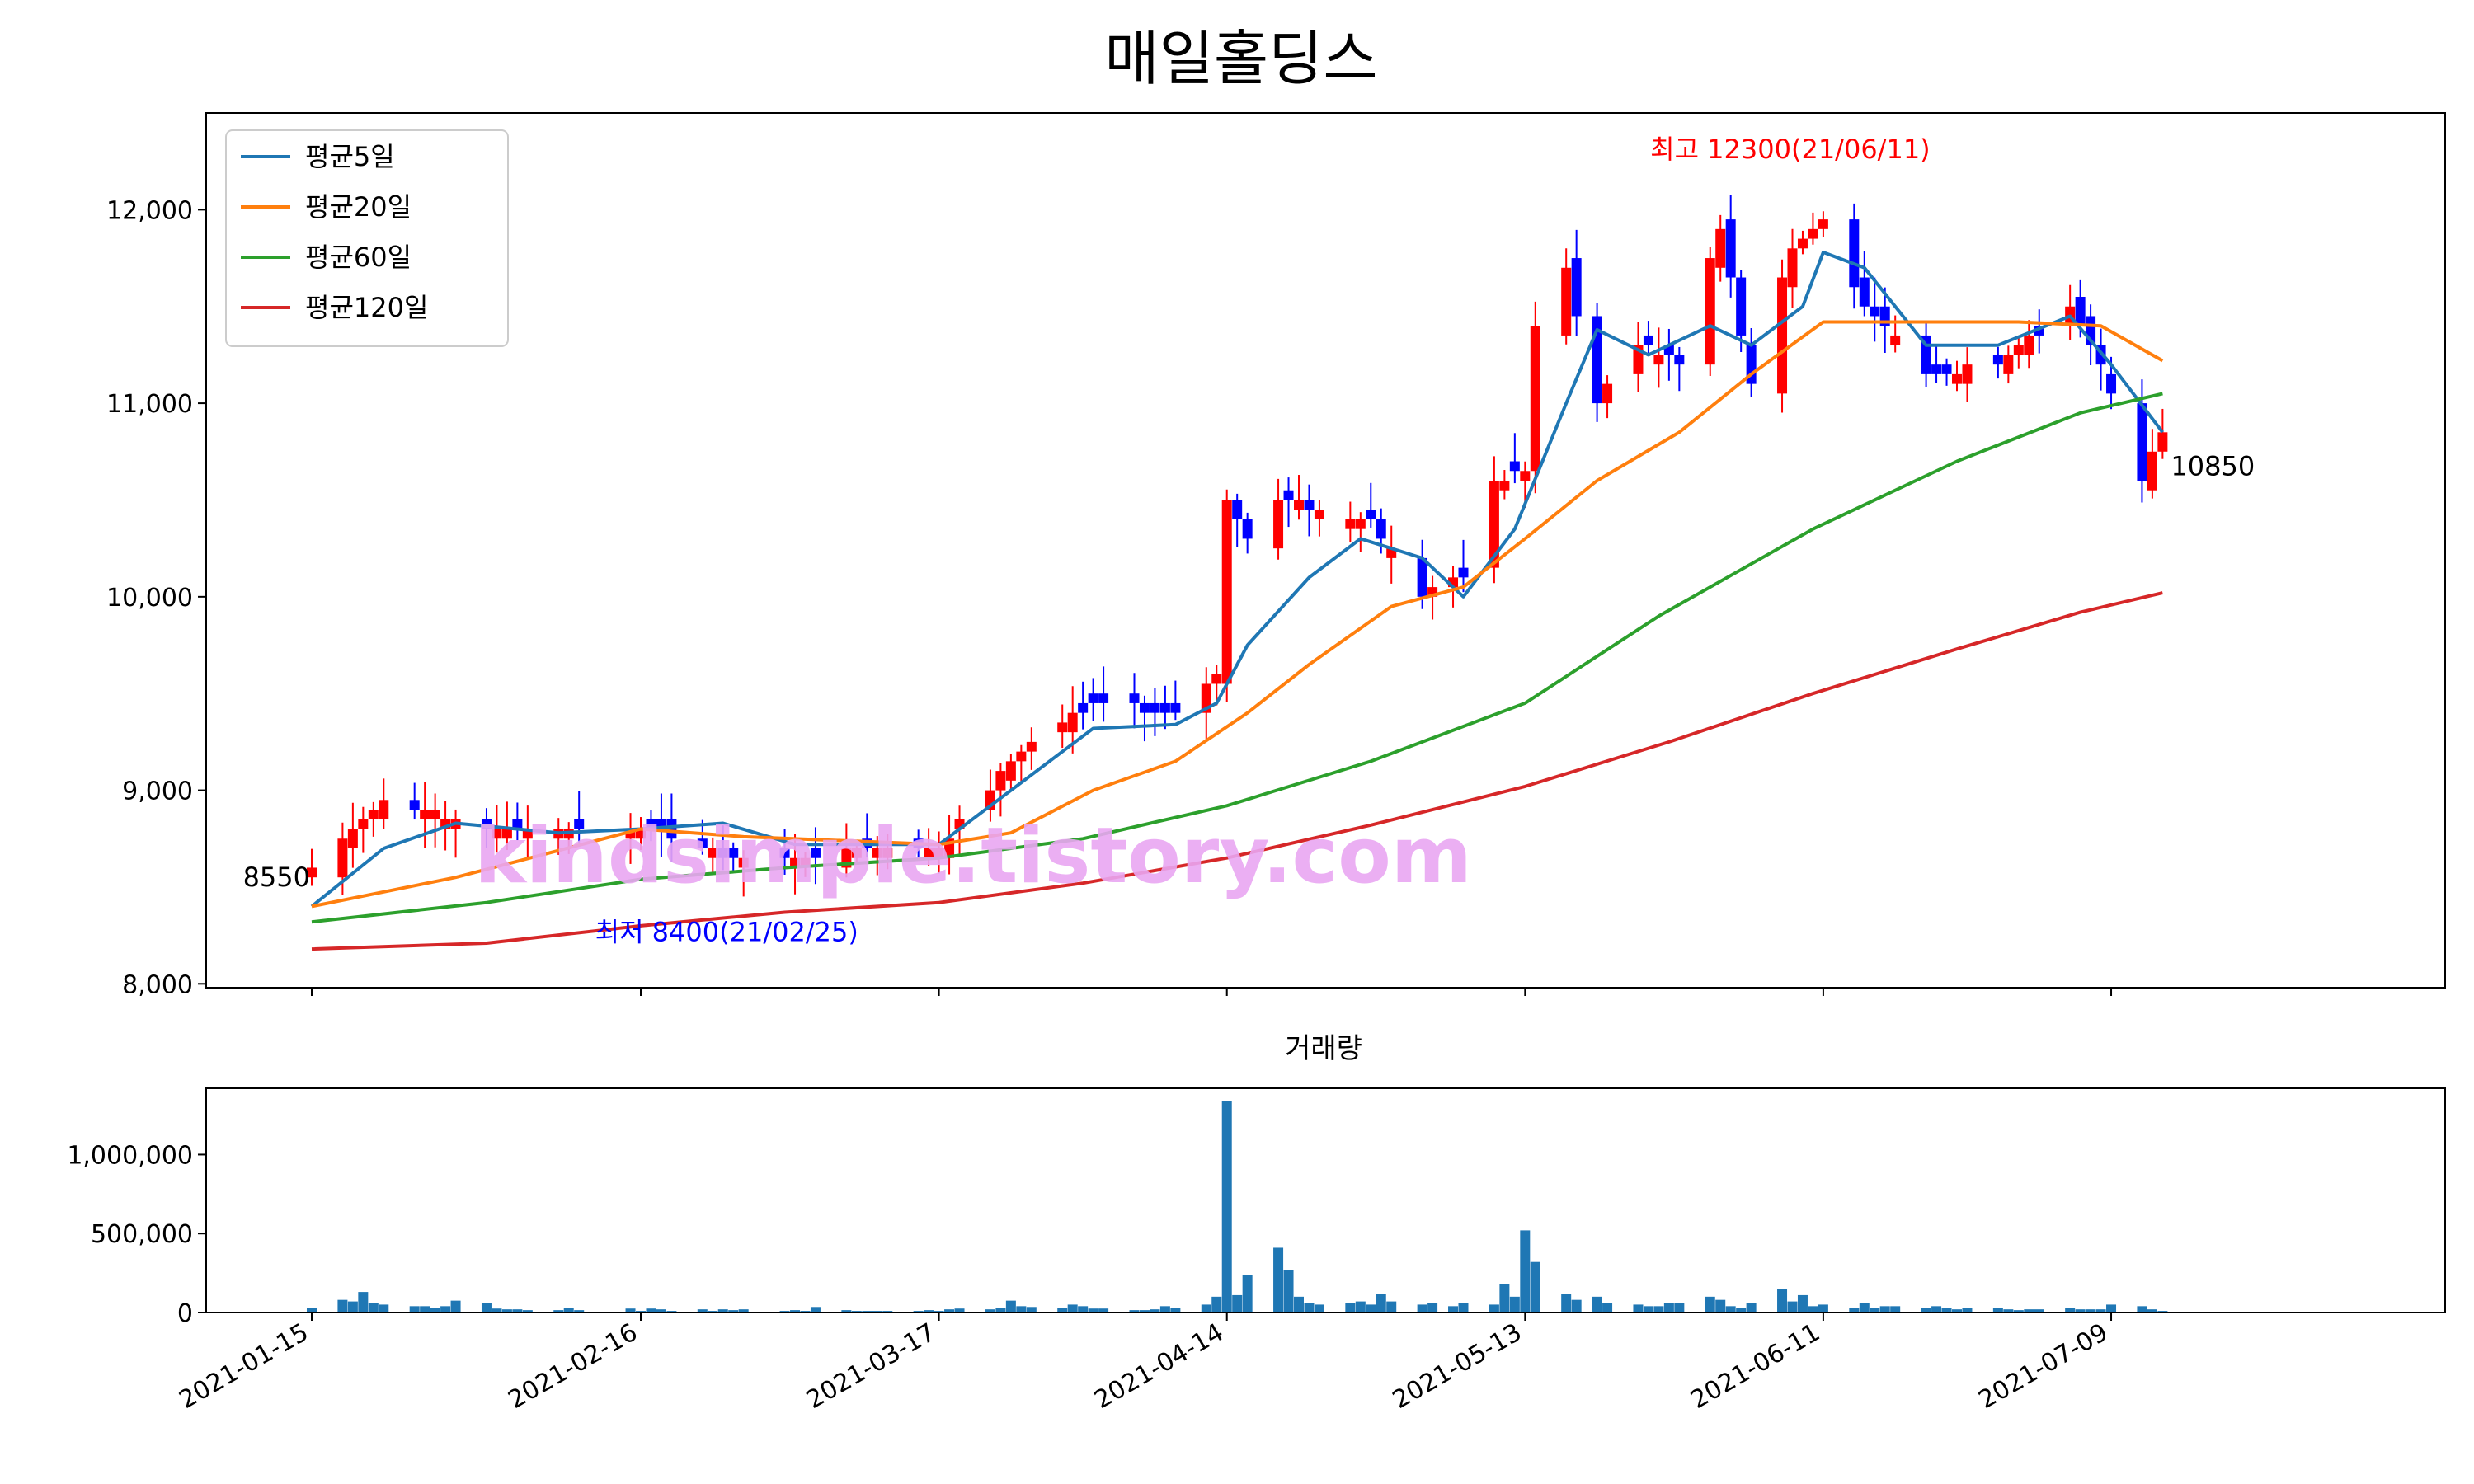 The width and height of the screenshot is (2474, 1484). Describe the element at coordinates (1158, 1366) in the screenshot. I see `x-tick-label: 2021-04-14` at that location.